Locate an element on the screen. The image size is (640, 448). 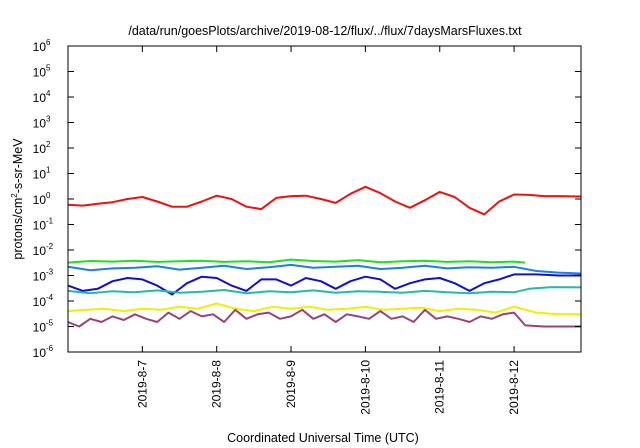
y-tick-label: 10⁻³ is located at coordinates (43, 276).